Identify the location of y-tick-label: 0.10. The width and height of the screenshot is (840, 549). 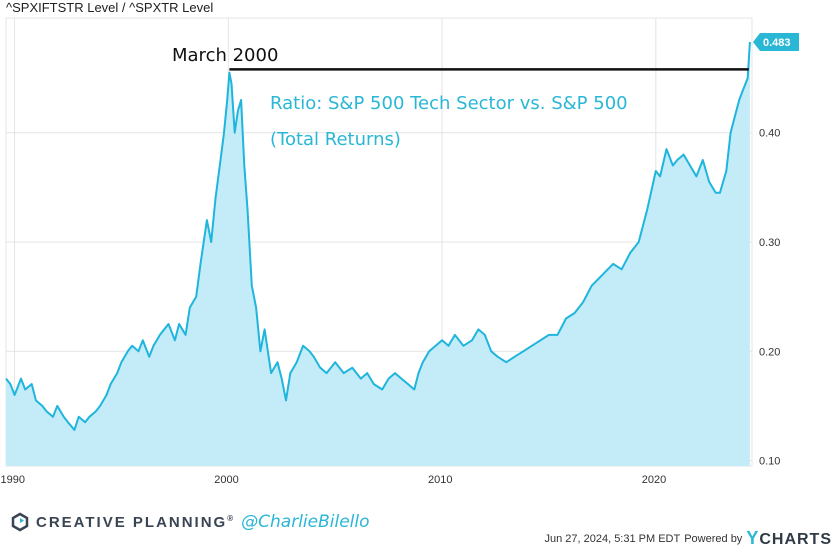
(769, 462).